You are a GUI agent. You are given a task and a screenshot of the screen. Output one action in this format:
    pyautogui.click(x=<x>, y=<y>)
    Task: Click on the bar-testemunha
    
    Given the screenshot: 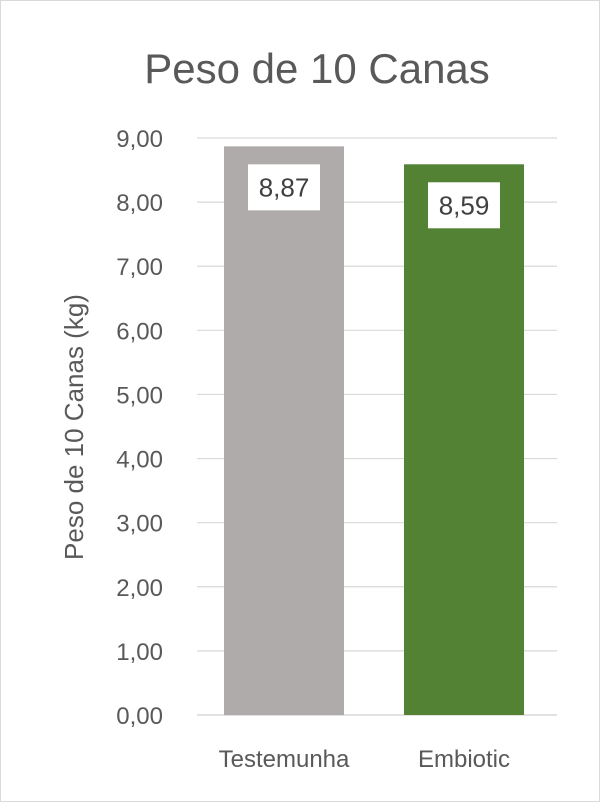 What is the action you would take?
    pyautogui.click(x=284, y=430)
    